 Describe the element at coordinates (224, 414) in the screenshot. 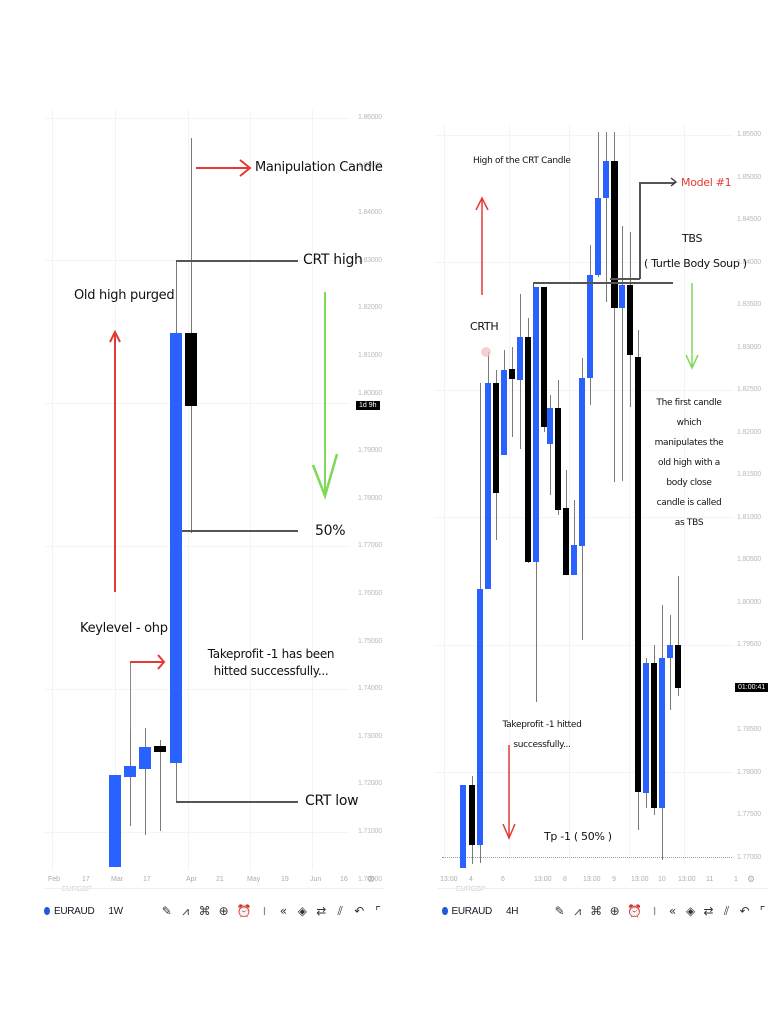

I see `arrows-layer` at that location.